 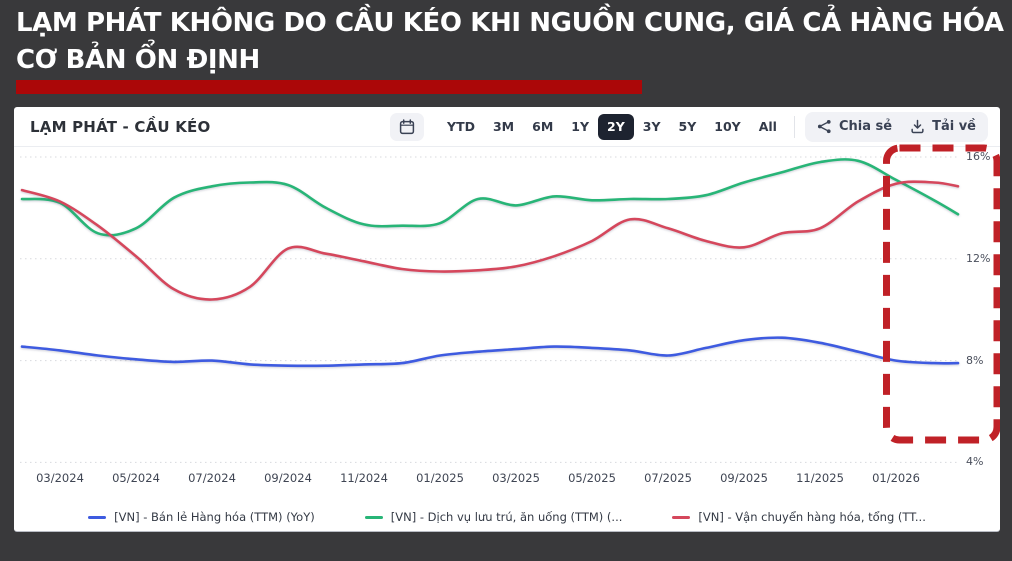 I want to click on x-tick-label: 01/2026, so click(x=896, y=478).